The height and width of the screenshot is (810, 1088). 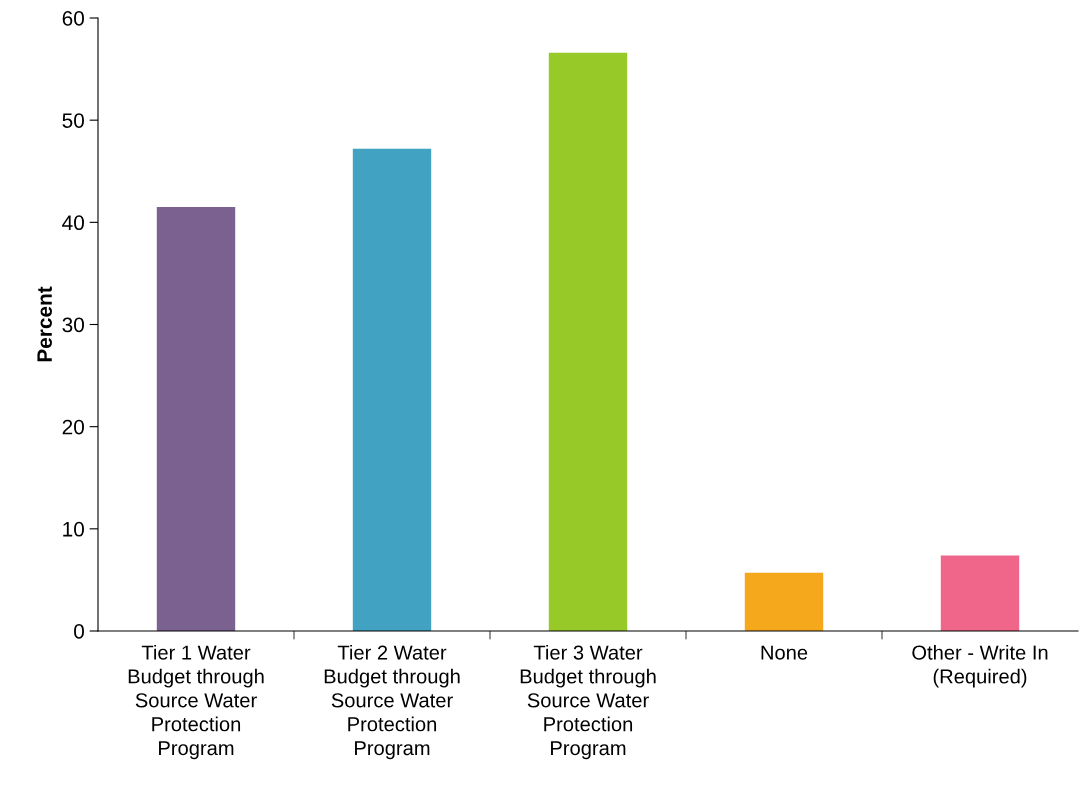 What do you see at coordinates (980, 666) in the screenshot?
I see `x-tick-label: Other - Write In (Required)` at bounding box center [980, 666].